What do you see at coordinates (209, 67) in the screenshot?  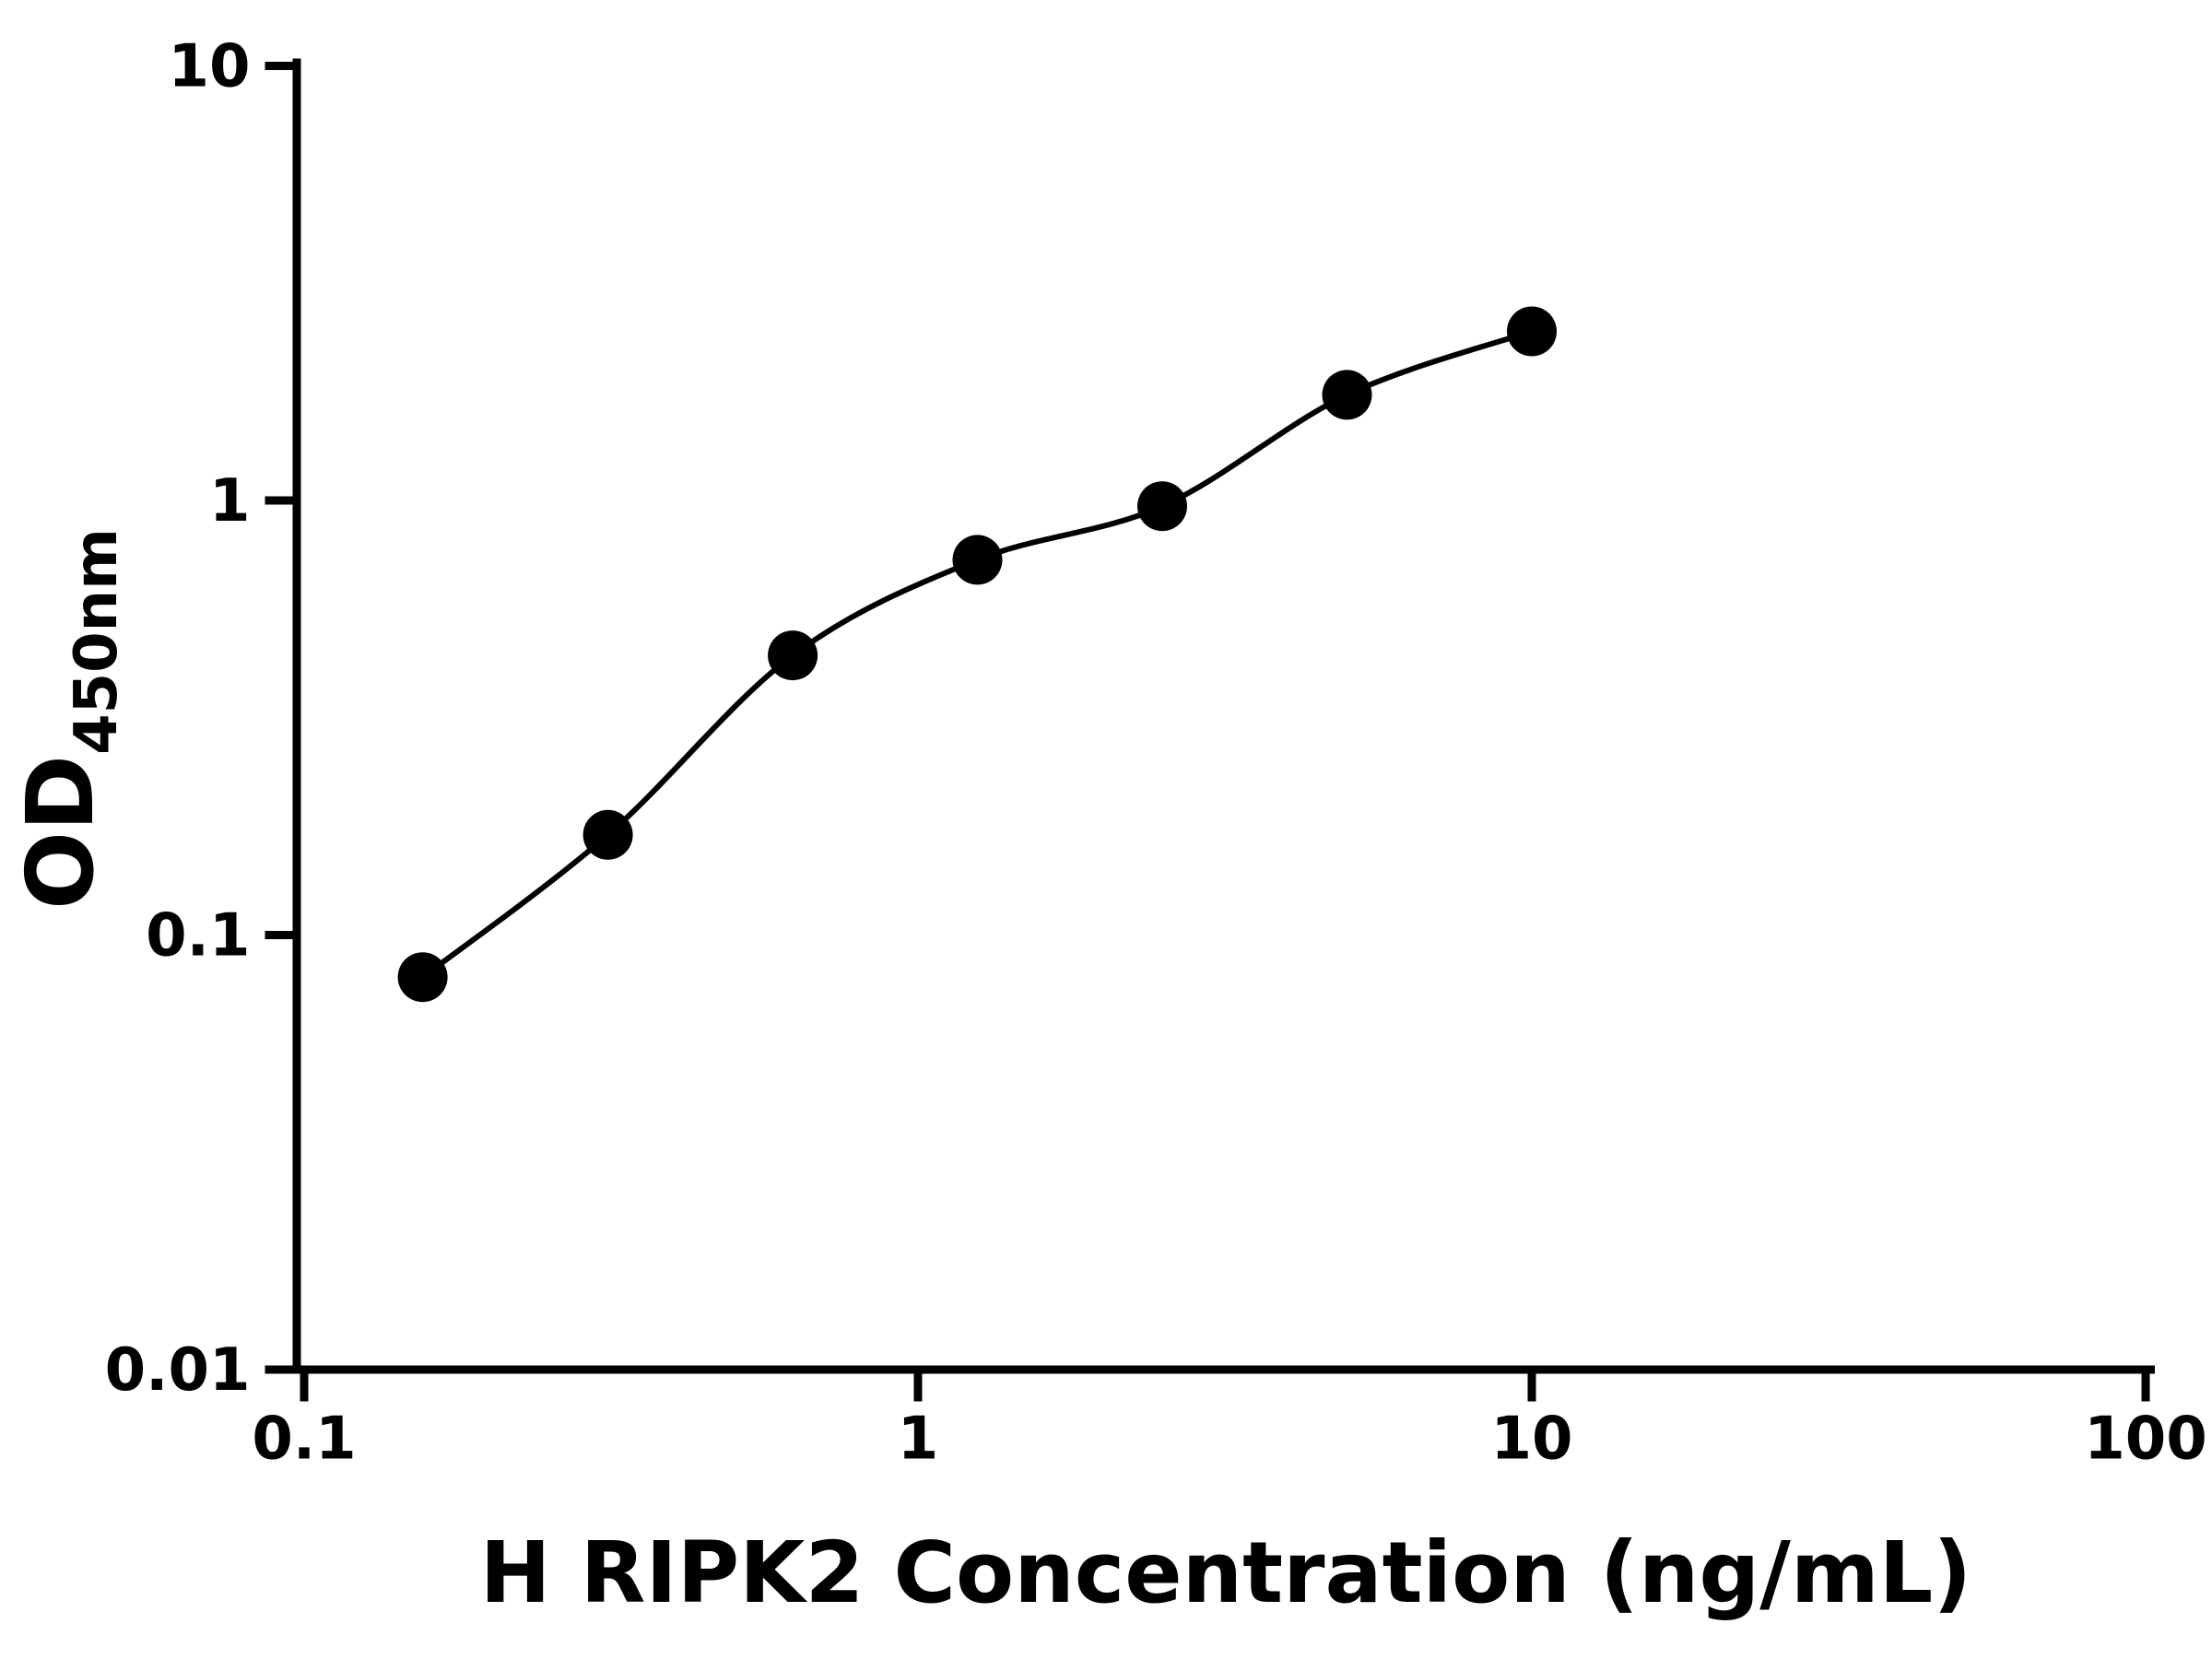 I see `y-tick-label: 10` at bounding box center [209, 67].